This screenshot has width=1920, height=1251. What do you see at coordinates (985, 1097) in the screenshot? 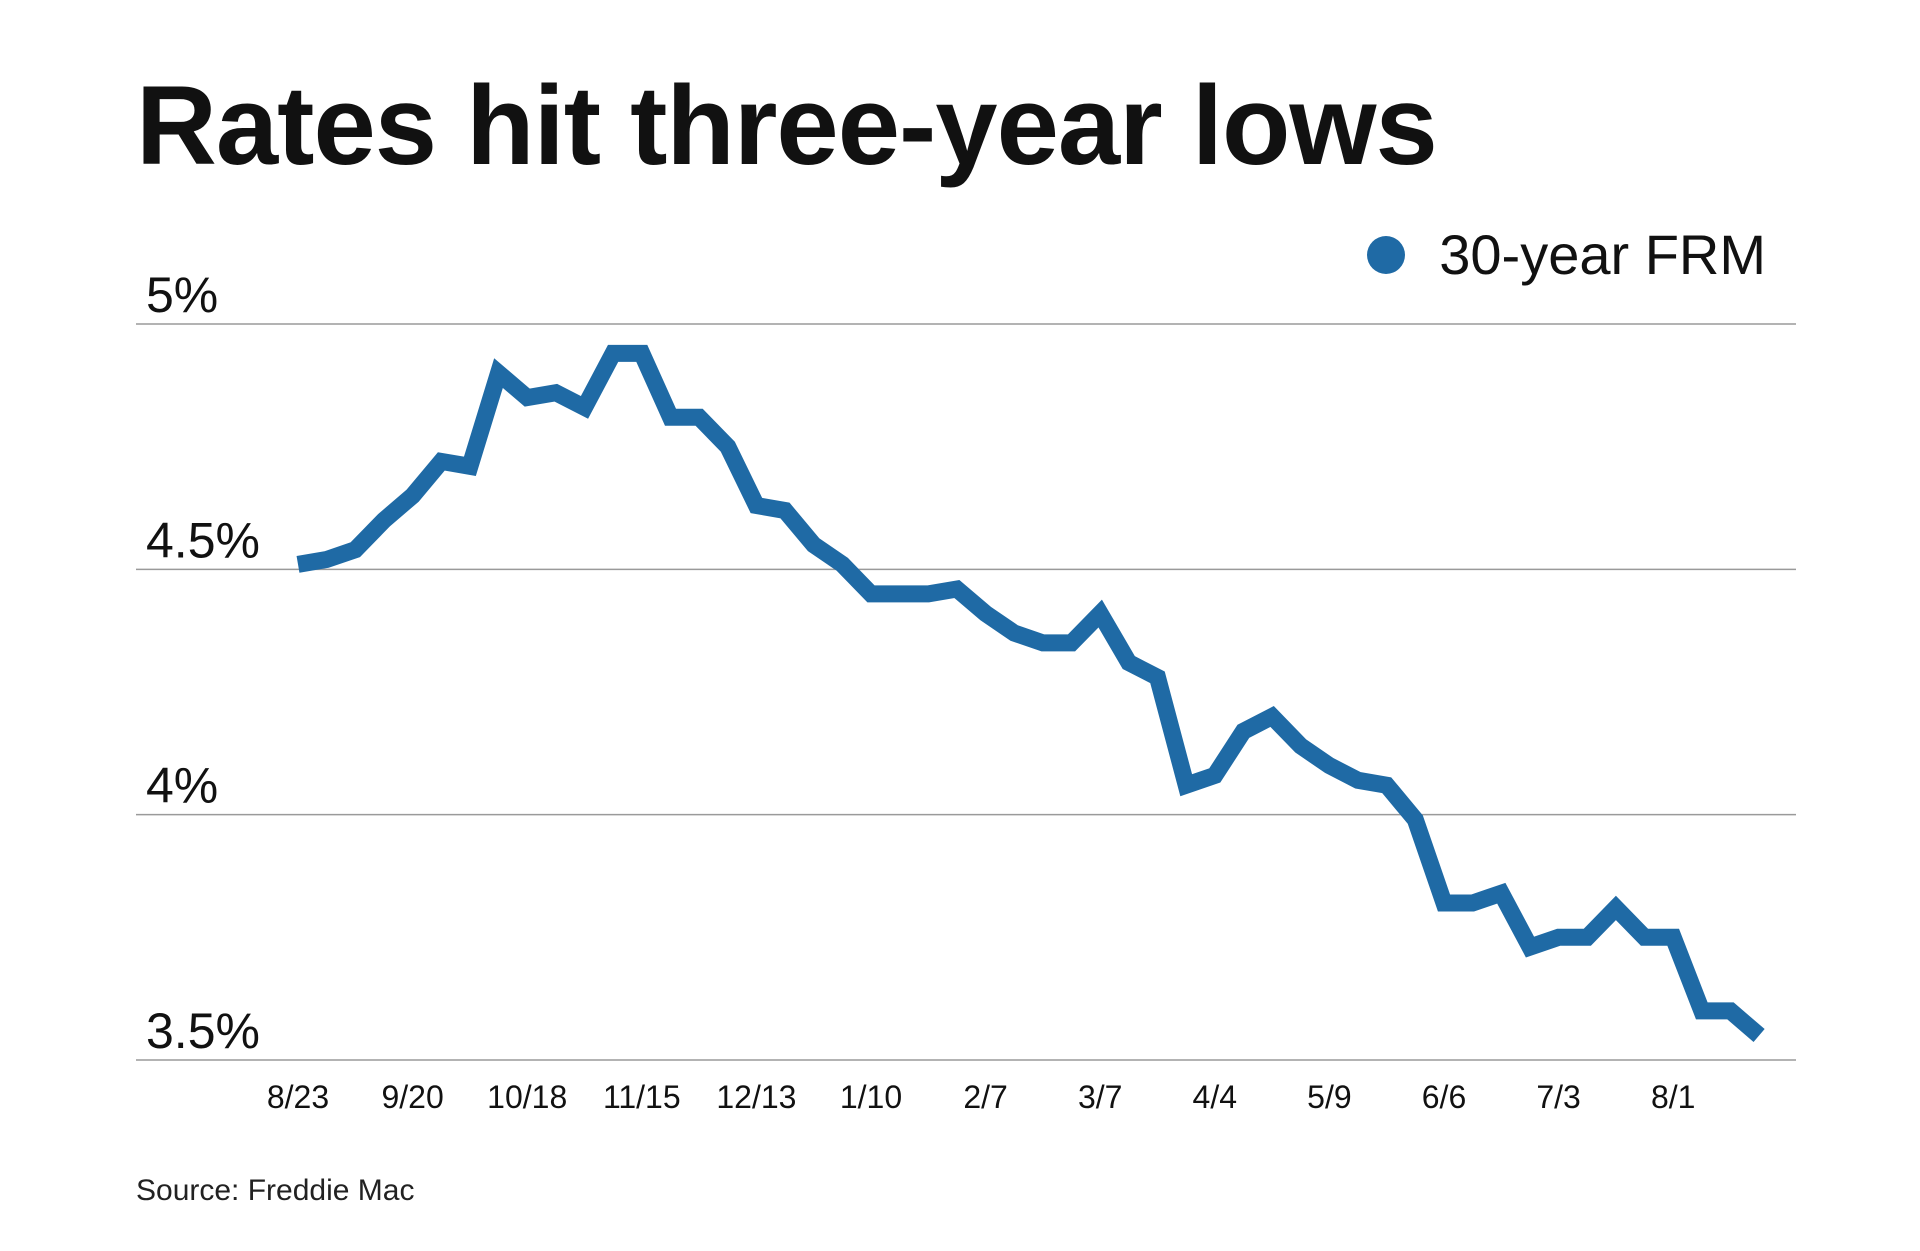
I see `x-tick-label: 2/7` at bounding box center [985, 1097].